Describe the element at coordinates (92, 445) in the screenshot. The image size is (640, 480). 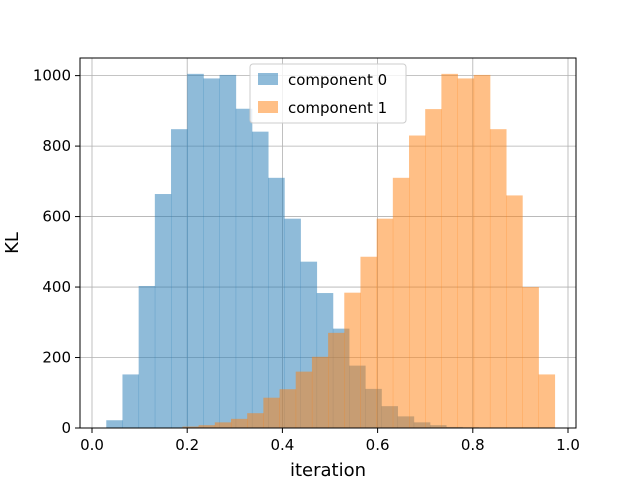
I see `x-tick-label: 0.0` at that location.